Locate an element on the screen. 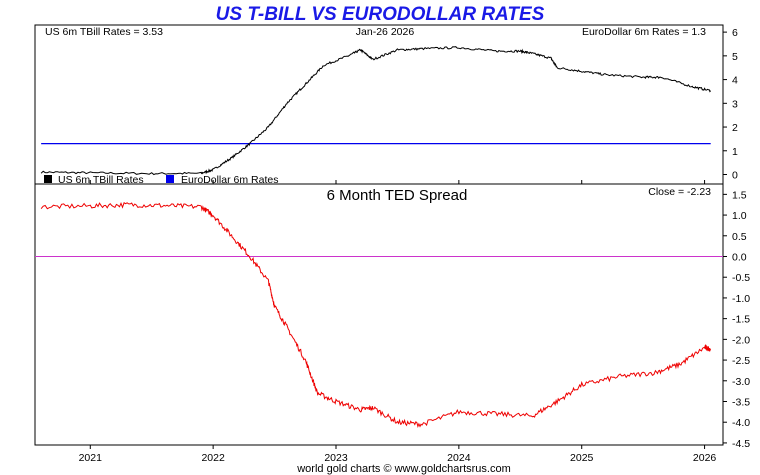 The height and width of the screenshot is (475, 760). top-y-tick-label: 0 is located at coordinates (735, 176).